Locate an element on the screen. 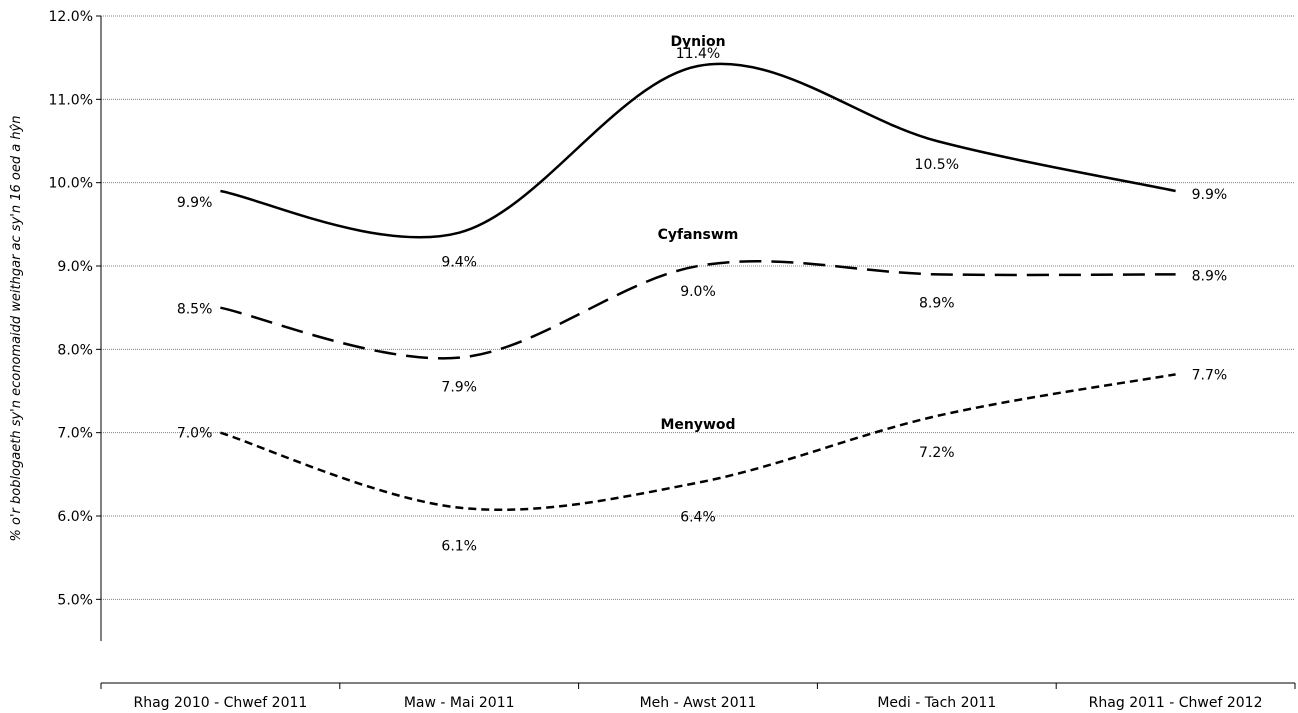 The width and height of the screenshot is (1298, 713). series-line-menywod is located at coordinates (698, 442).